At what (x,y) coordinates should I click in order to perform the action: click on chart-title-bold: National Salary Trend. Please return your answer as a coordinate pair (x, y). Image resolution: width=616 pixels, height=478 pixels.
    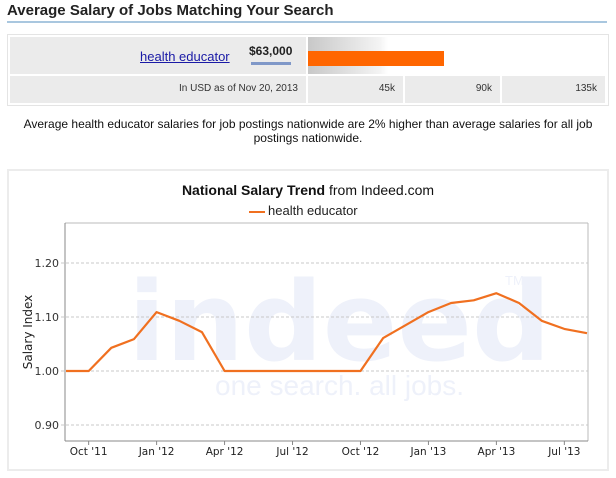
    Looking at the image, I should click on (253, 190).